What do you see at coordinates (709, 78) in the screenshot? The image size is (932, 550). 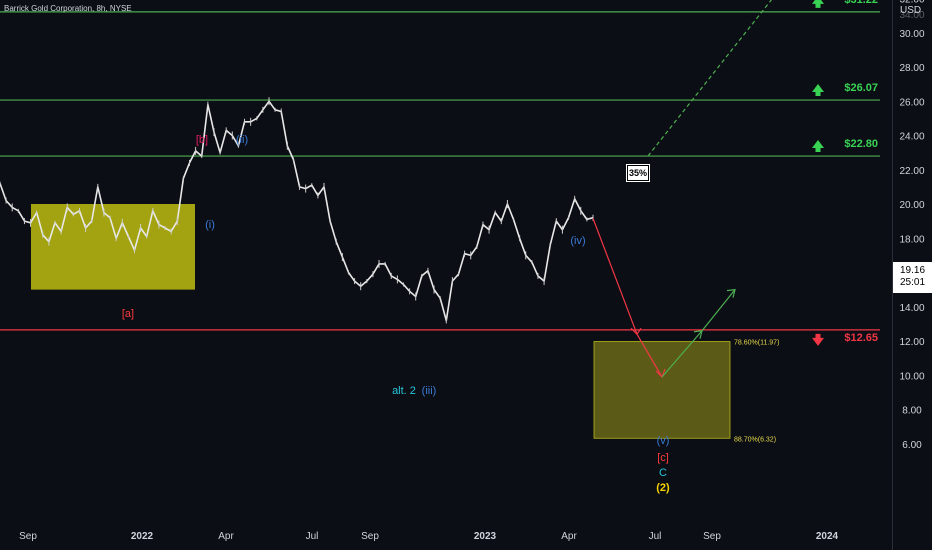 I see `projection-dashed` at bounding box center [709, 78].